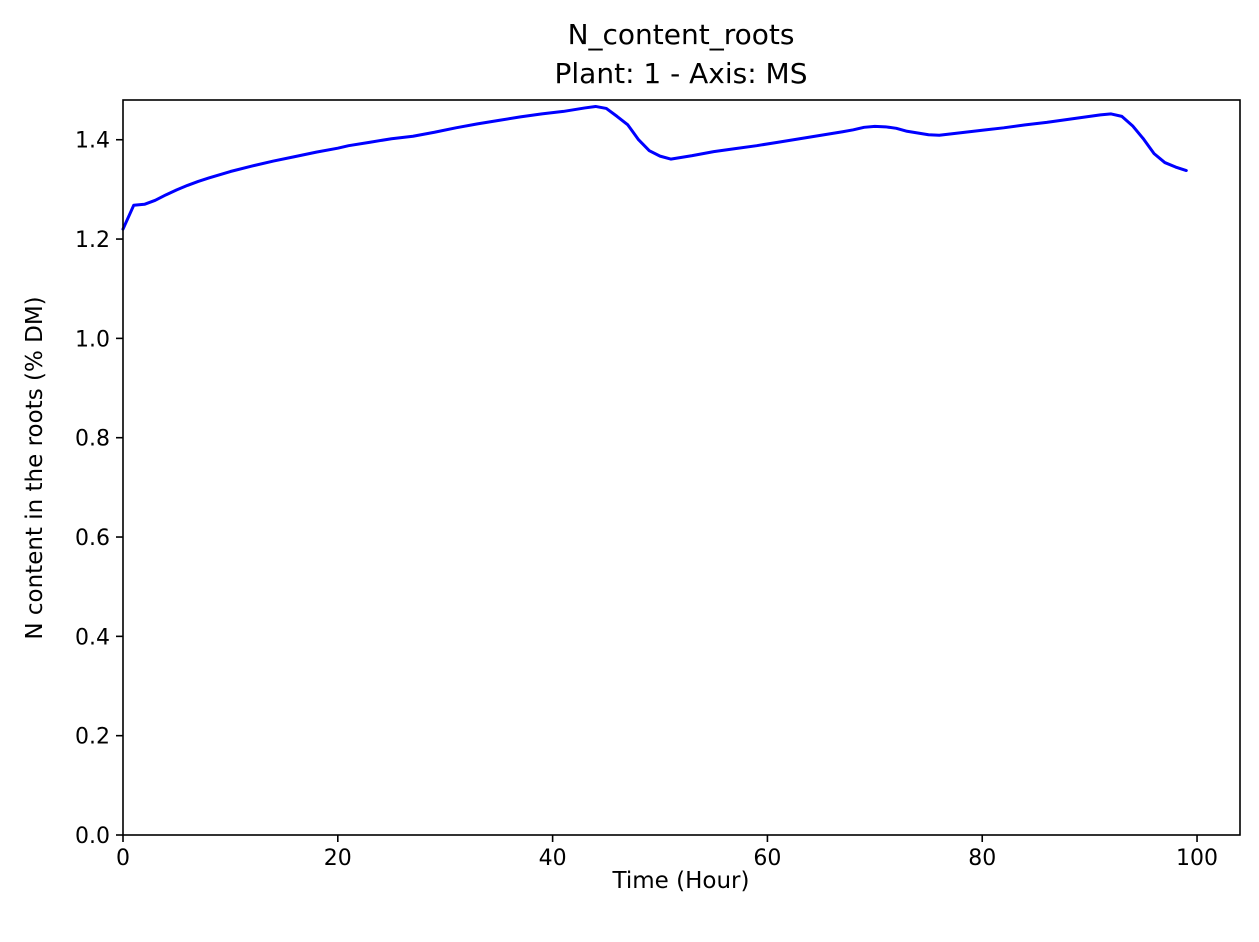 This screenshot has height=942, width=1259. What do you see at coordinates (92, 141) in the screenshot?
I see `y-tick-label: 1.4` at bounding box center [92, 141].